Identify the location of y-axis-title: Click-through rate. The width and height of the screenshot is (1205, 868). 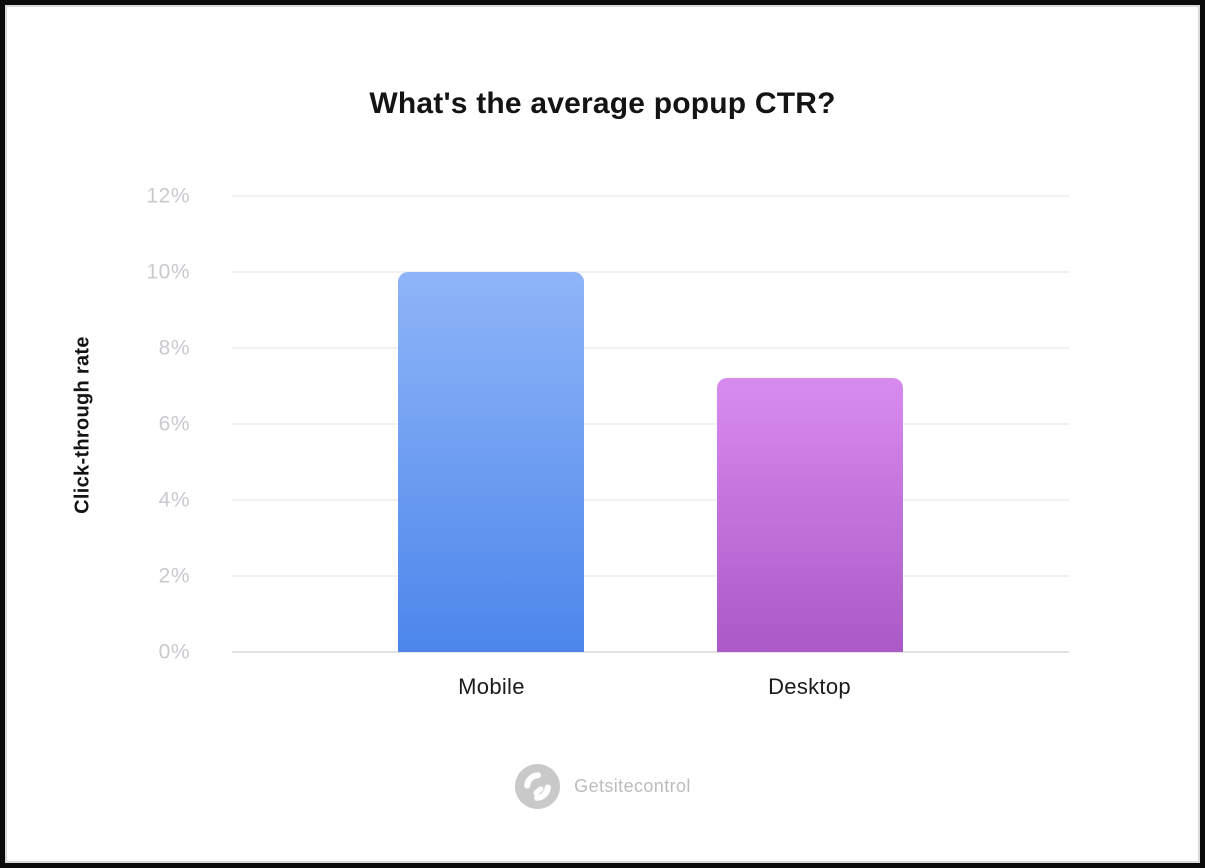
(82, 425).